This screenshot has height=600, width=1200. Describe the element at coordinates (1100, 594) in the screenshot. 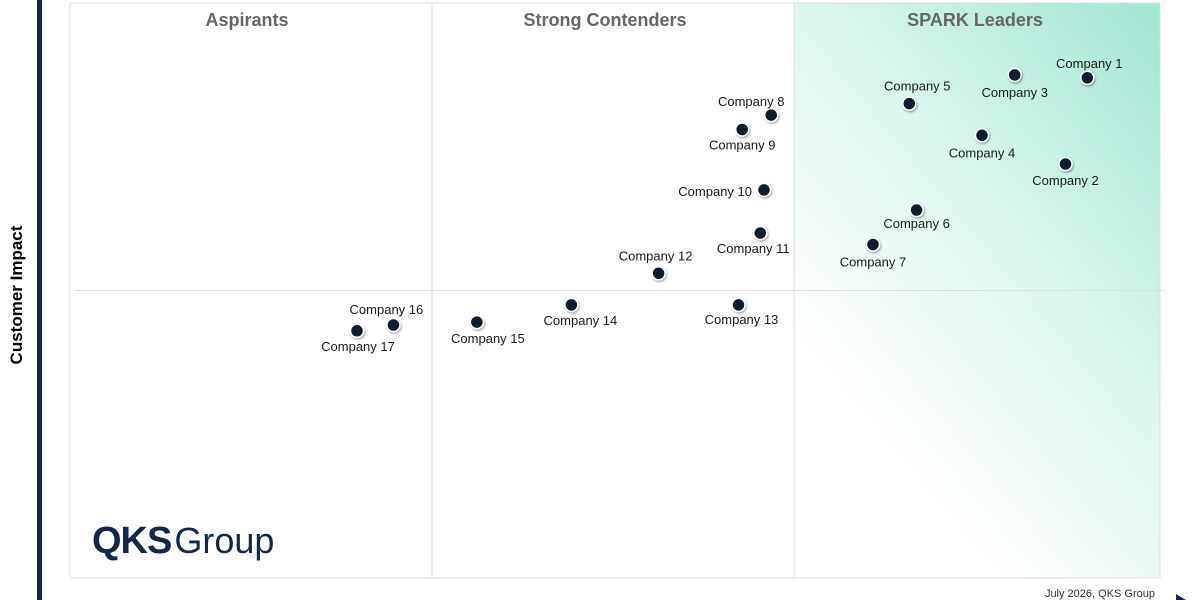

I see `footer-text: July 2026, QKS Group` at that location.